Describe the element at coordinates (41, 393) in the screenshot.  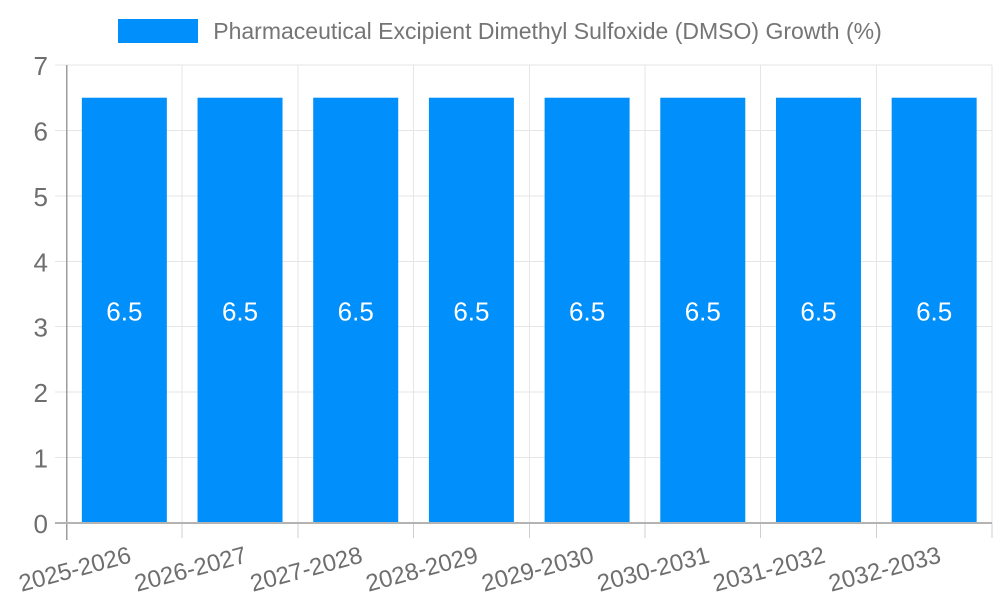
I see `y-axis-label: 2` at that location.